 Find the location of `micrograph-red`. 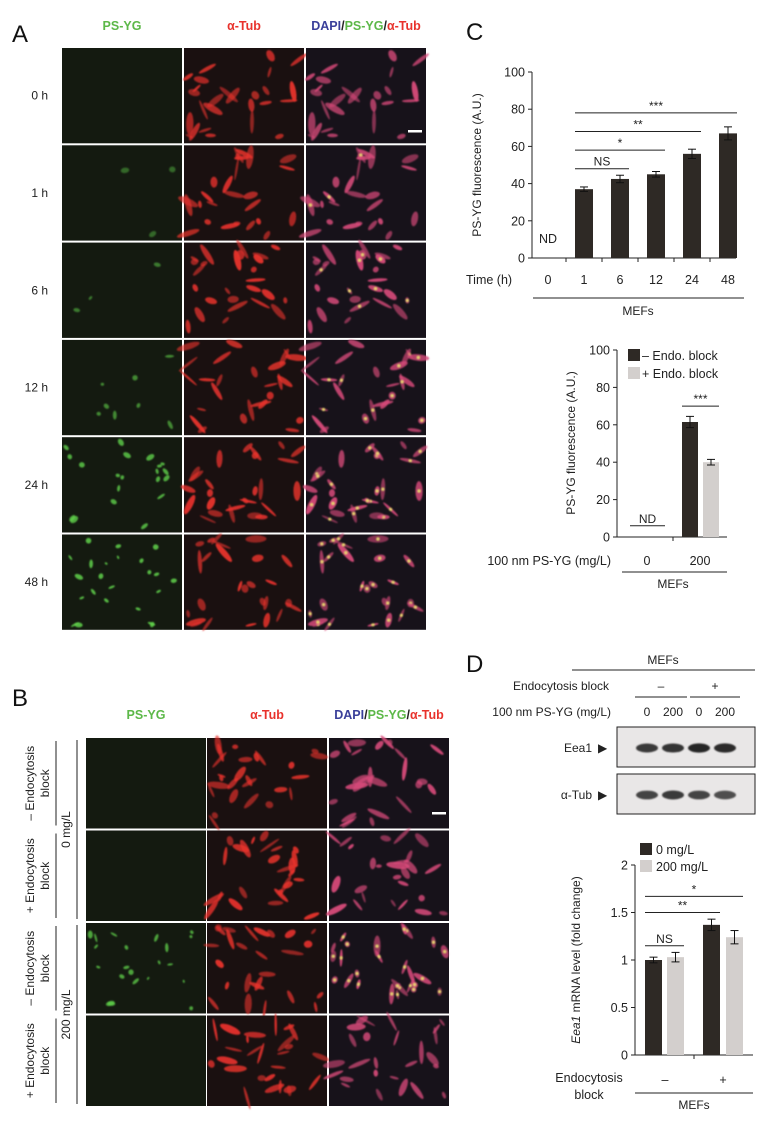

micrograph-red is located at coordinates (244, 290).